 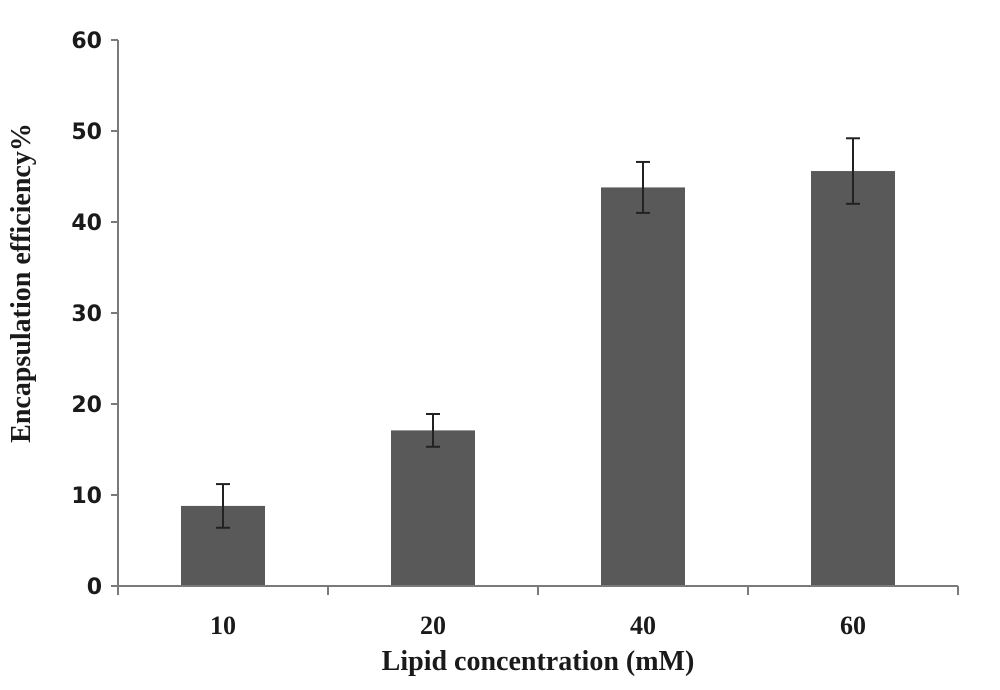 I want to click on x-axis-ticks: 10 20 40 60, so click(x=538, y=613).